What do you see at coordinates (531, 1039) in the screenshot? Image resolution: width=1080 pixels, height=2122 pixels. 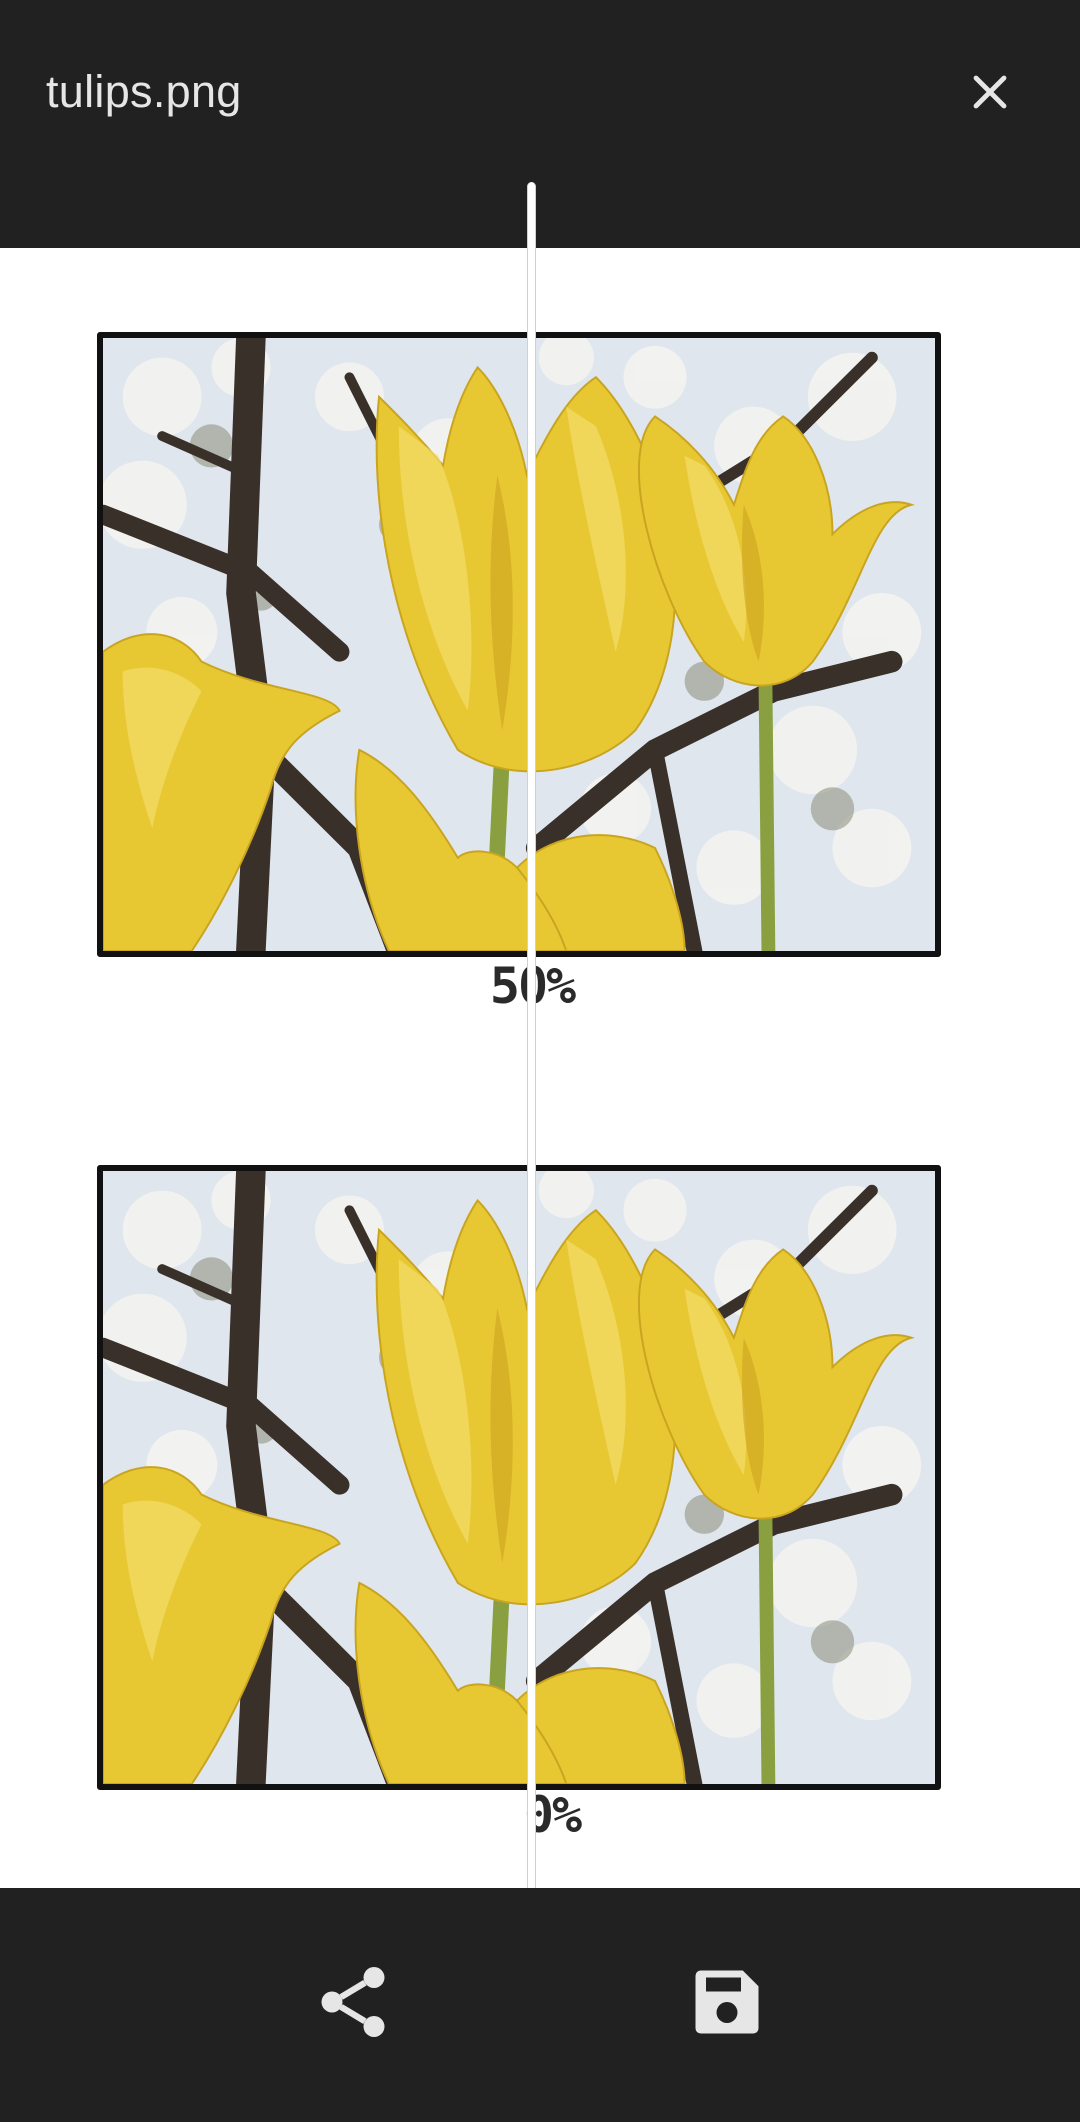 I see `comparison-divider-handle` at bounding box center [531, 1039].